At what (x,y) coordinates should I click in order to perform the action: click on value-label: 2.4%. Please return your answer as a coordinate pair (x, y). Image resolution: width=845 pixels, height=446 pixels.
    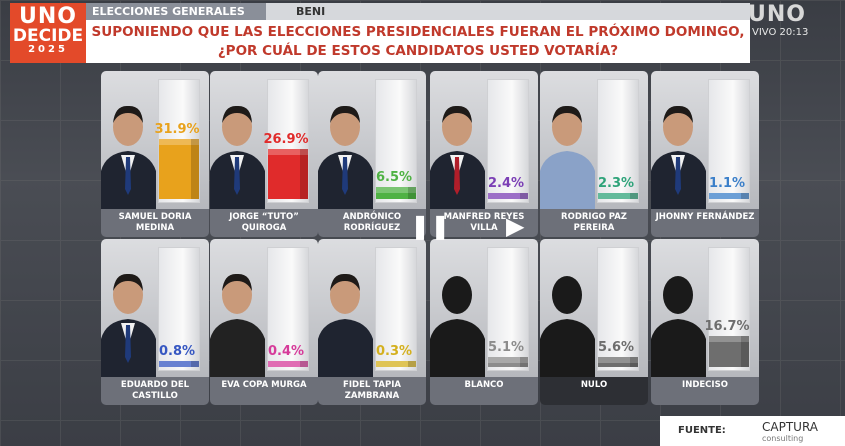
    Looking at the image, I should click on (506, 183).